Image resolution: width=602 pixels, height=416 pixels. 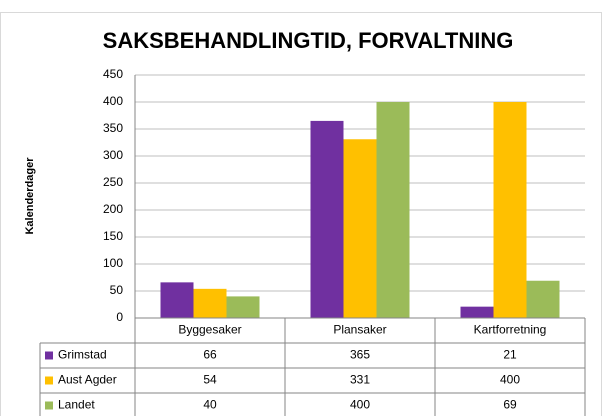 What do you see at coordinates (113, 128) in the screenshot?
I see `y-tick-label: 350` at bounding box center [113, 128].